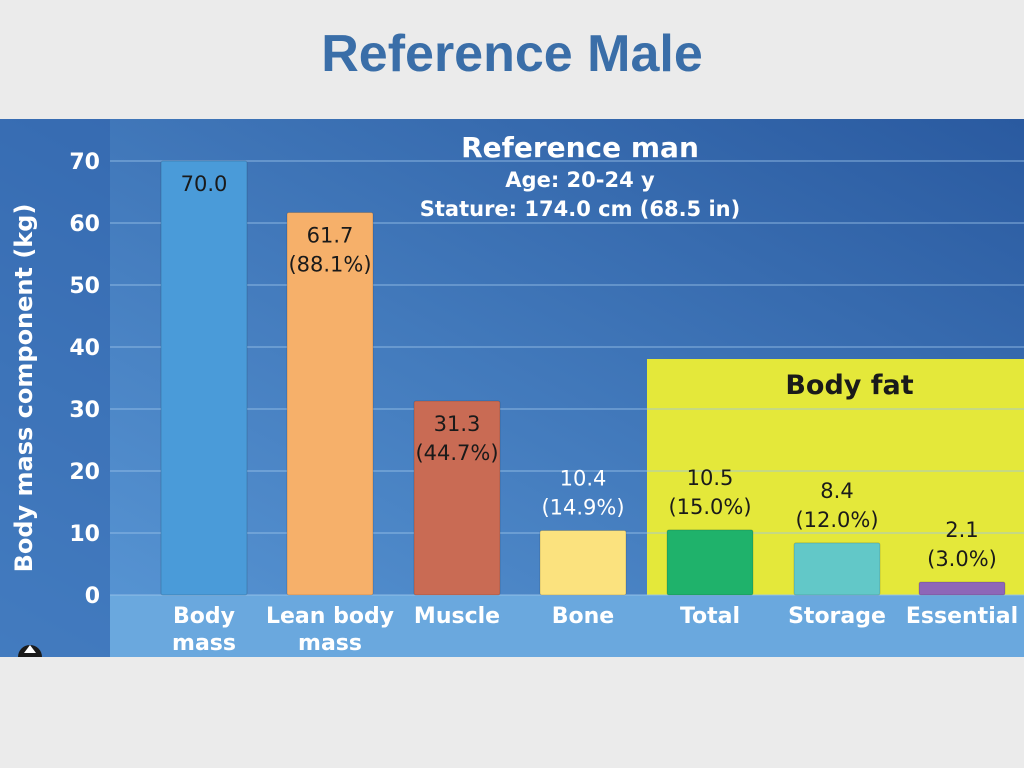 The height and width of the screenshot is (768, 1024). What do you see at coordinates (580, 209) in the screenshot?
I see `chart-subtitle-stature: Stature: 174.0 cm (68.5 in)` at bounding box center [580, 209].